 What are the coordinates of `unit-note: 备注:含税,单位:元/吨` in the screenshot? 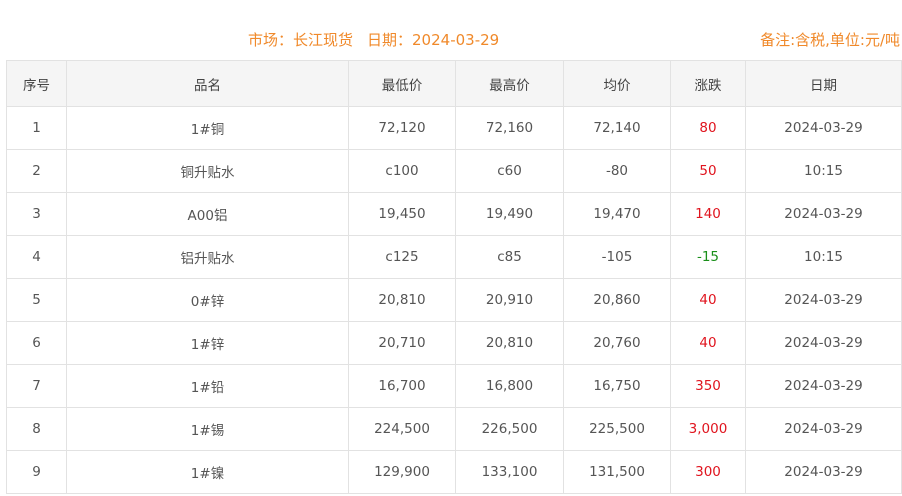 It's located at (830, 40).